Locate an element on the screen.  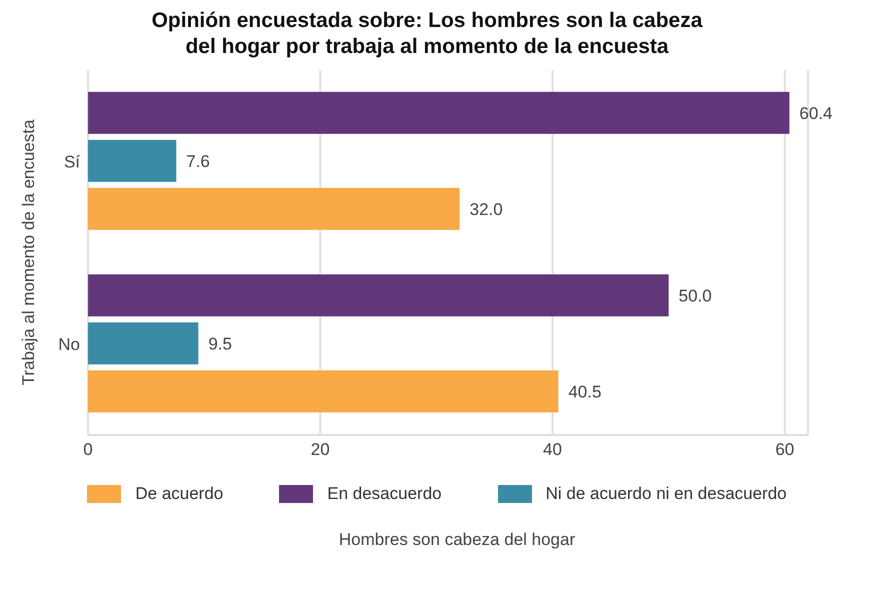
chart-title: Opinión encuestada sobre: Los hombres son la cabeza del hogar por trabaja al momento de la encuesta is located at coordinates (427, 34).